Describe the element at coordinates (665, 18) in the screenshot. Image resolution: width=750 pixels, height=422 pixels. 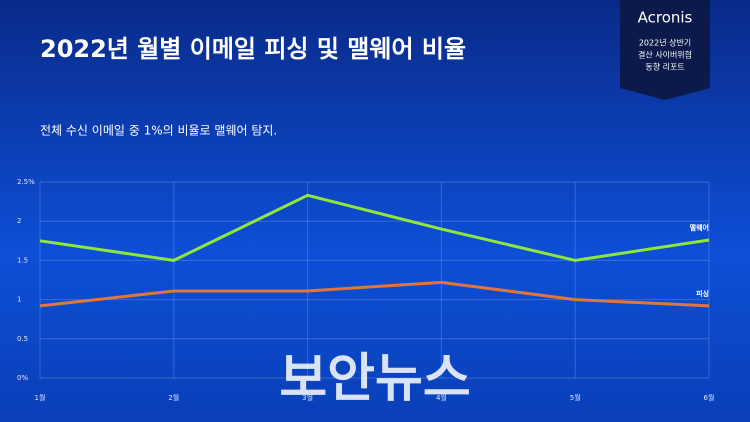
I see `badge-brand: Acronis` at that location.